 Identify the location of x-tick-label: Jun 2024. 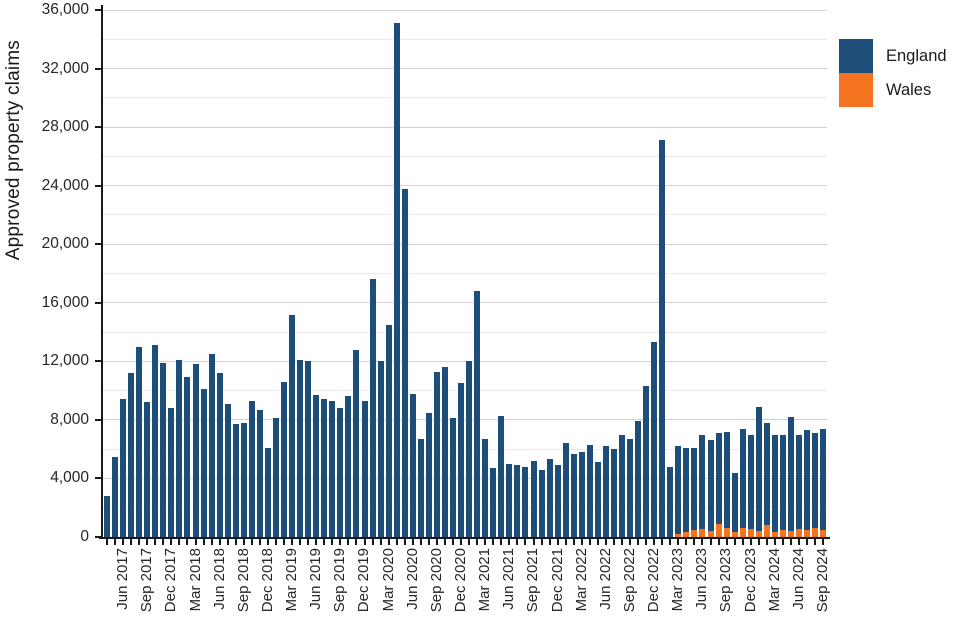
(798, 579).